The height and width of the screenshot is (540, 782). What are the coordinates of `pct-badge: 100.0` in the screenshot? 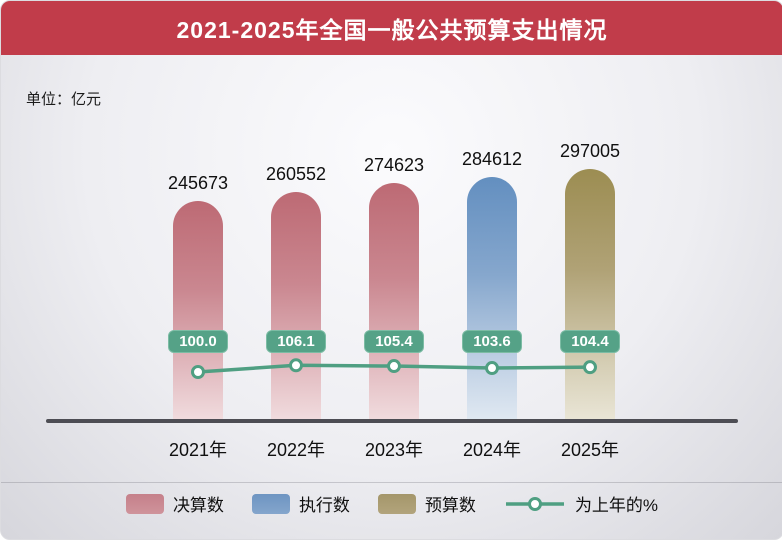 It's located at (198, 341).